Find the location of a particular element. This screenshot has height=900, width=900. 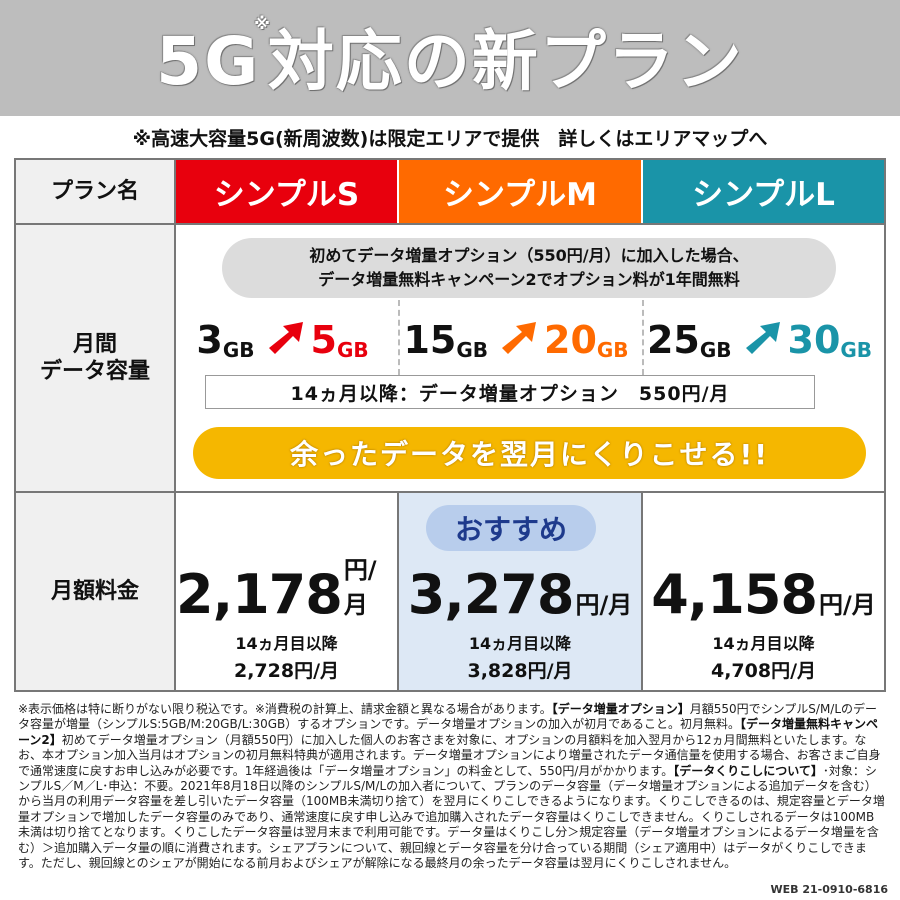

capacity-simple-m: 15 GB 20 GB is located at coordinates (520, 337).